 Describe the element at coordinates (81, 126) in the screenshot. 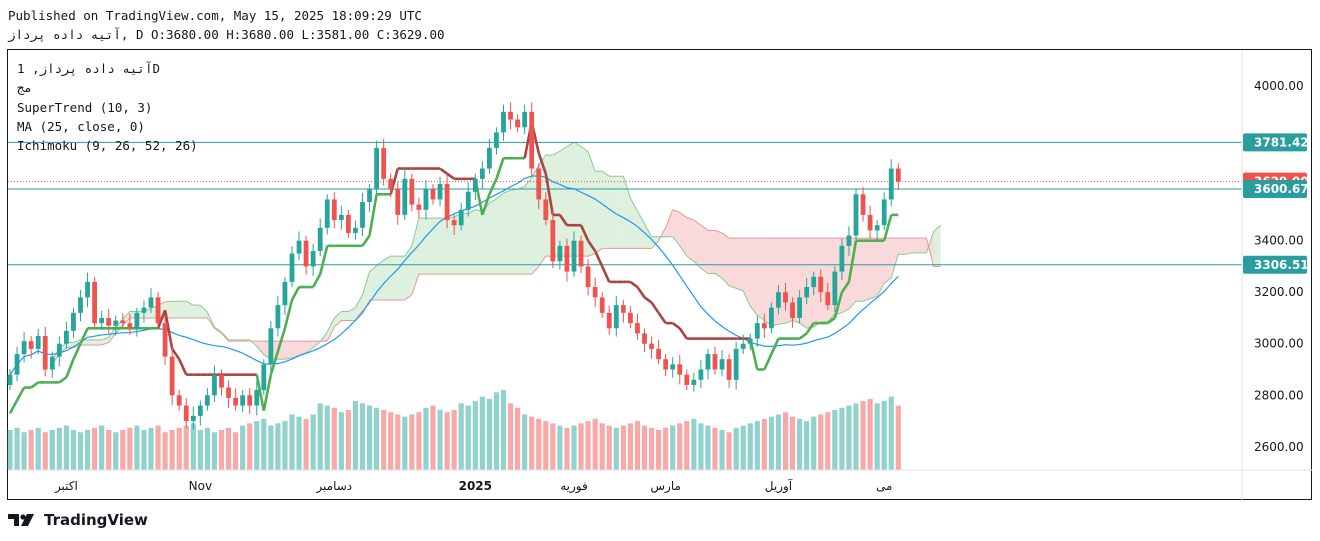

I see `legend-ma: MA (25, close, 0)` at that location.